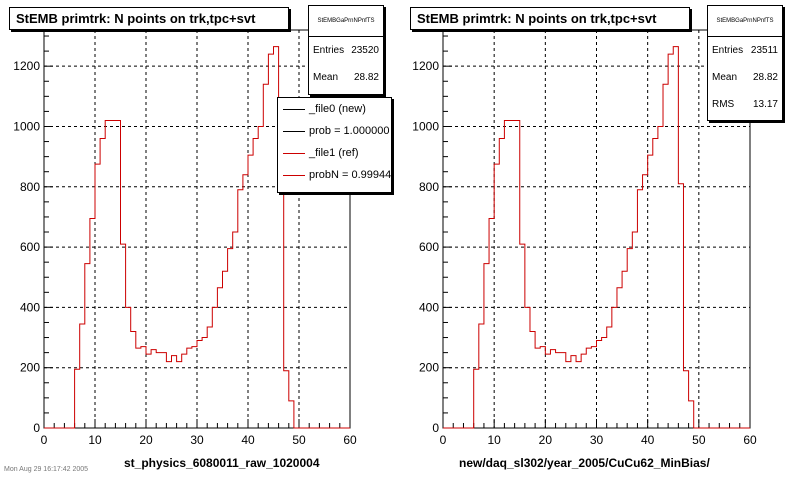 This screenshot has width=800, height=480. What do you see at coordinates (550, 18) in the screenshot?
I see `chart-title-right: StEMB primtrk: N points on trk,tpc+svt` at bounding box center [550, 18].